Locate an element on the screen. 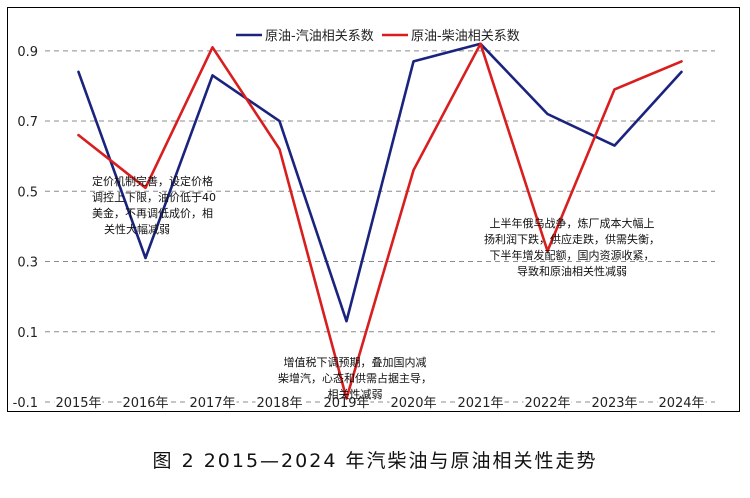 This screenshot has height=498, width=750. x-tick-label: 2017年 is located at coordinates (212, 403).